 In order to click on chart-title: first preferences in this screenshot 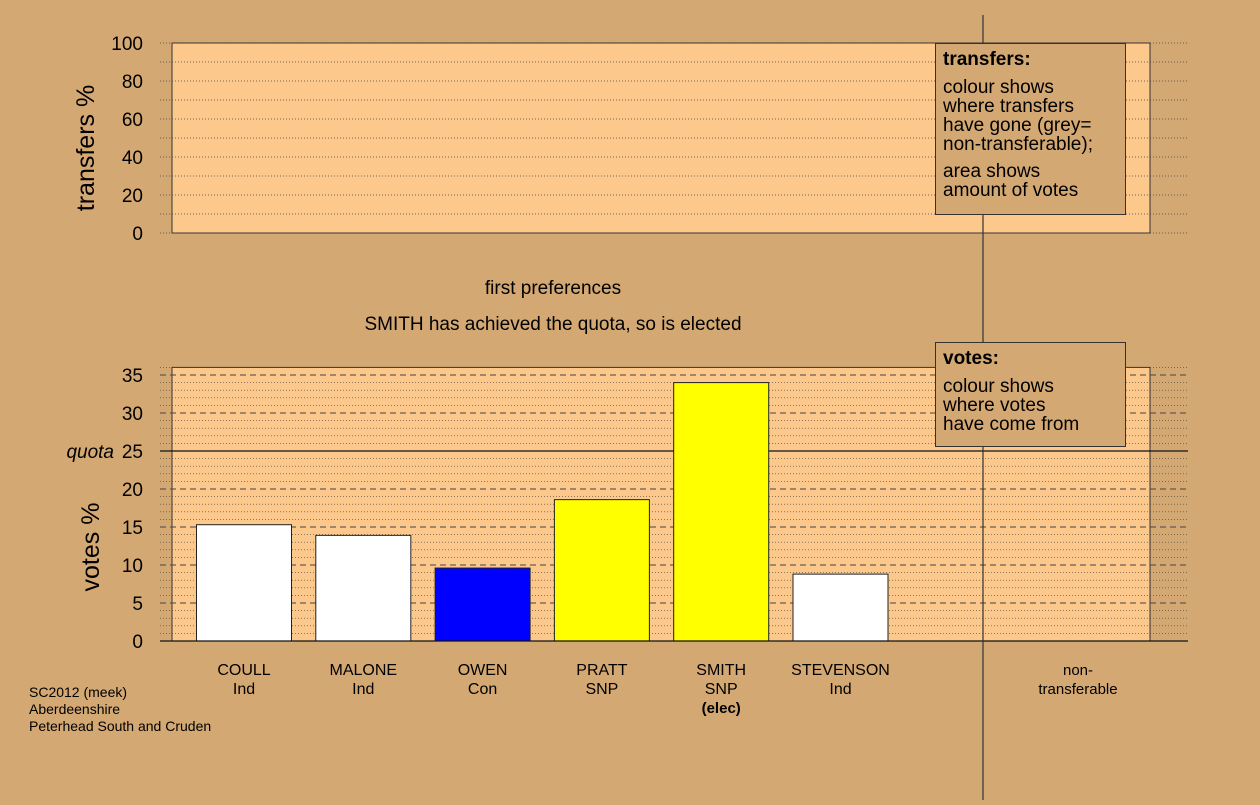, I will do `click(553, 288)`.